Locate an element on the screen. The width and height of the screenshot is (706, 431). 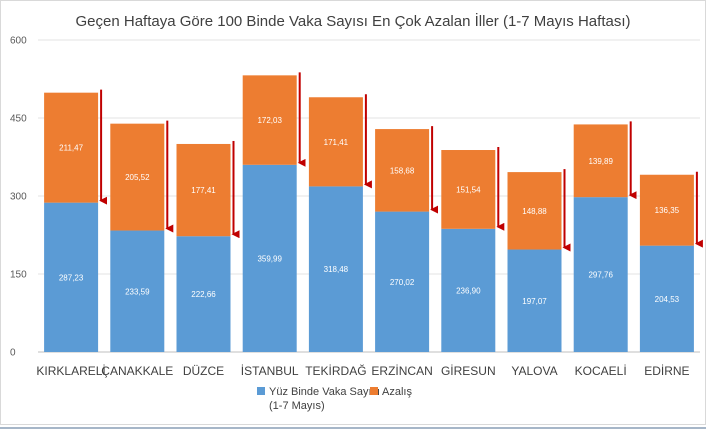
x-tick-label: KOCAELİ is located at coordinates (601, 371).